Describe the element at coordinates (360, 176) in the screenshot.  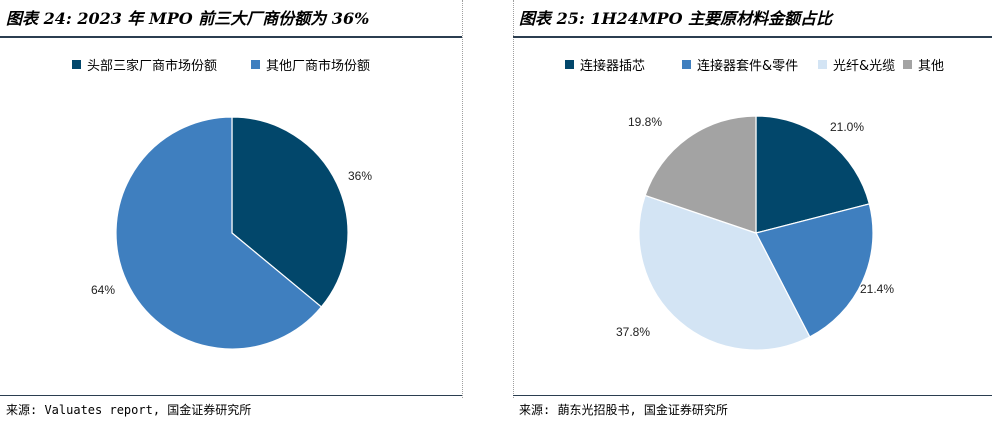
I see `slice-data-label: 36%` at that location.